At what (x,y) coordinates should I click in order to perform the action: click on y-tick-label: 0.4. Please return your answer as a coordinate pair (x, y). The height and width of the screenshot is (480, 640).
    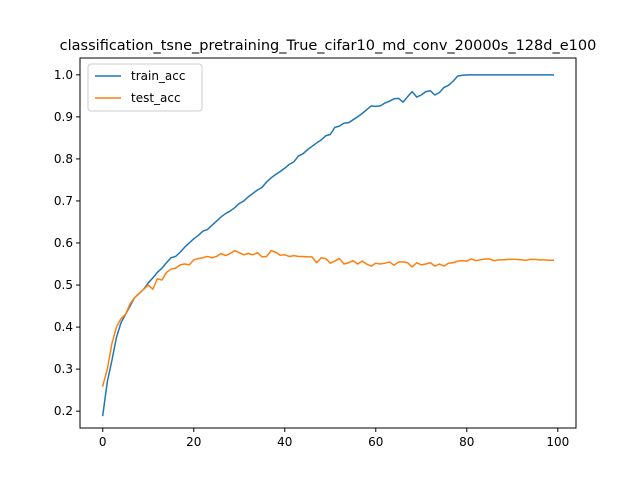
    Looking at the image, I should click on (63, 327).